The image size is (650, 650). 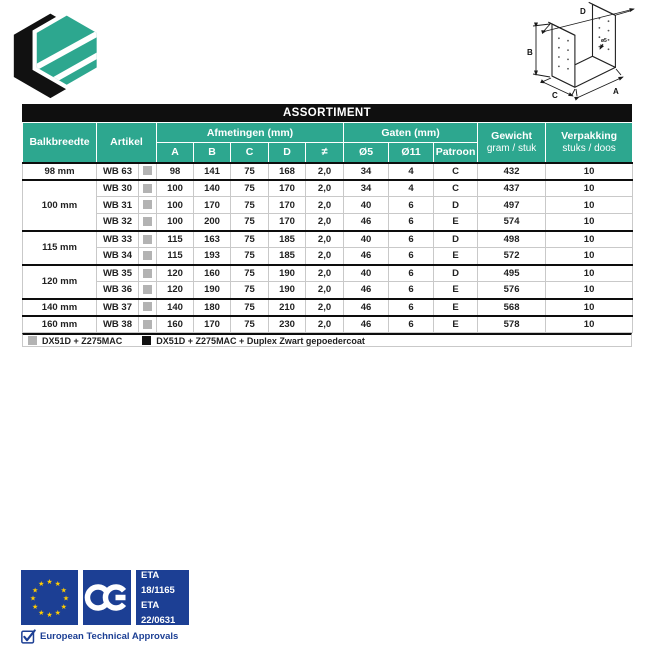 What do you see at coordinates (49, 597) in the screenshot?
I see `eu-flag-badge: ★ ★ ★ ★ ★ ★ ★ ★ ★ ★ ★ ★` at bounding box center [49, 597].